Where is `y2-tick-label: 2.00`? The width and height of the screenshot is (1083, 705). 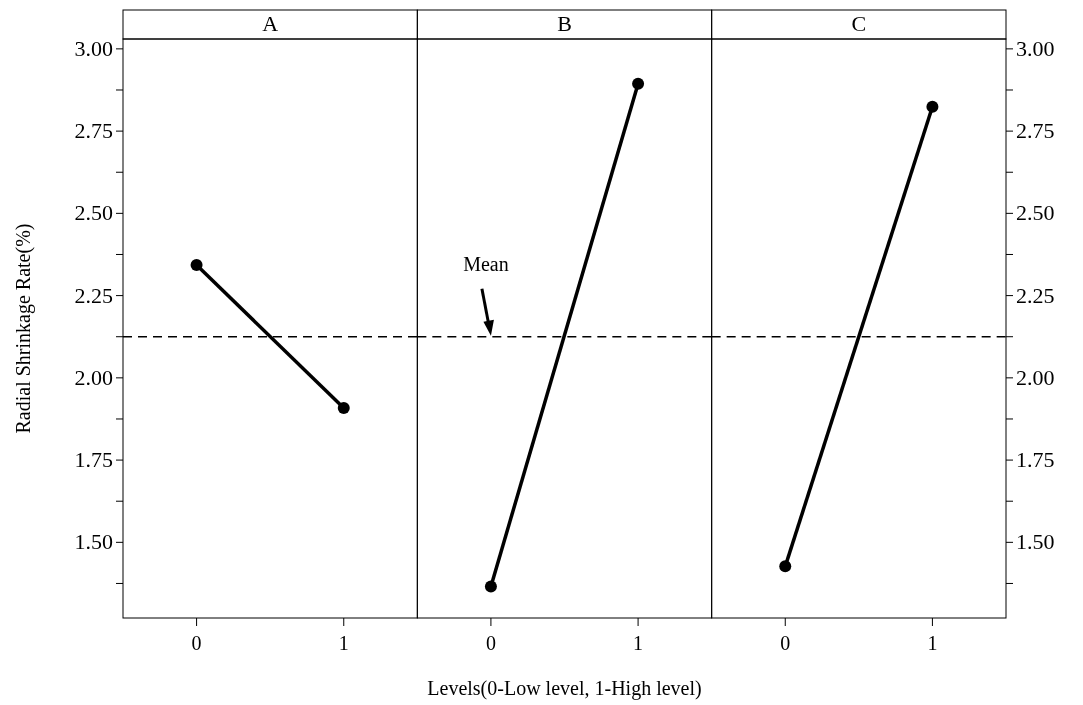 y2-tick-label: 2.00 is located at coordinates (1035, 377).